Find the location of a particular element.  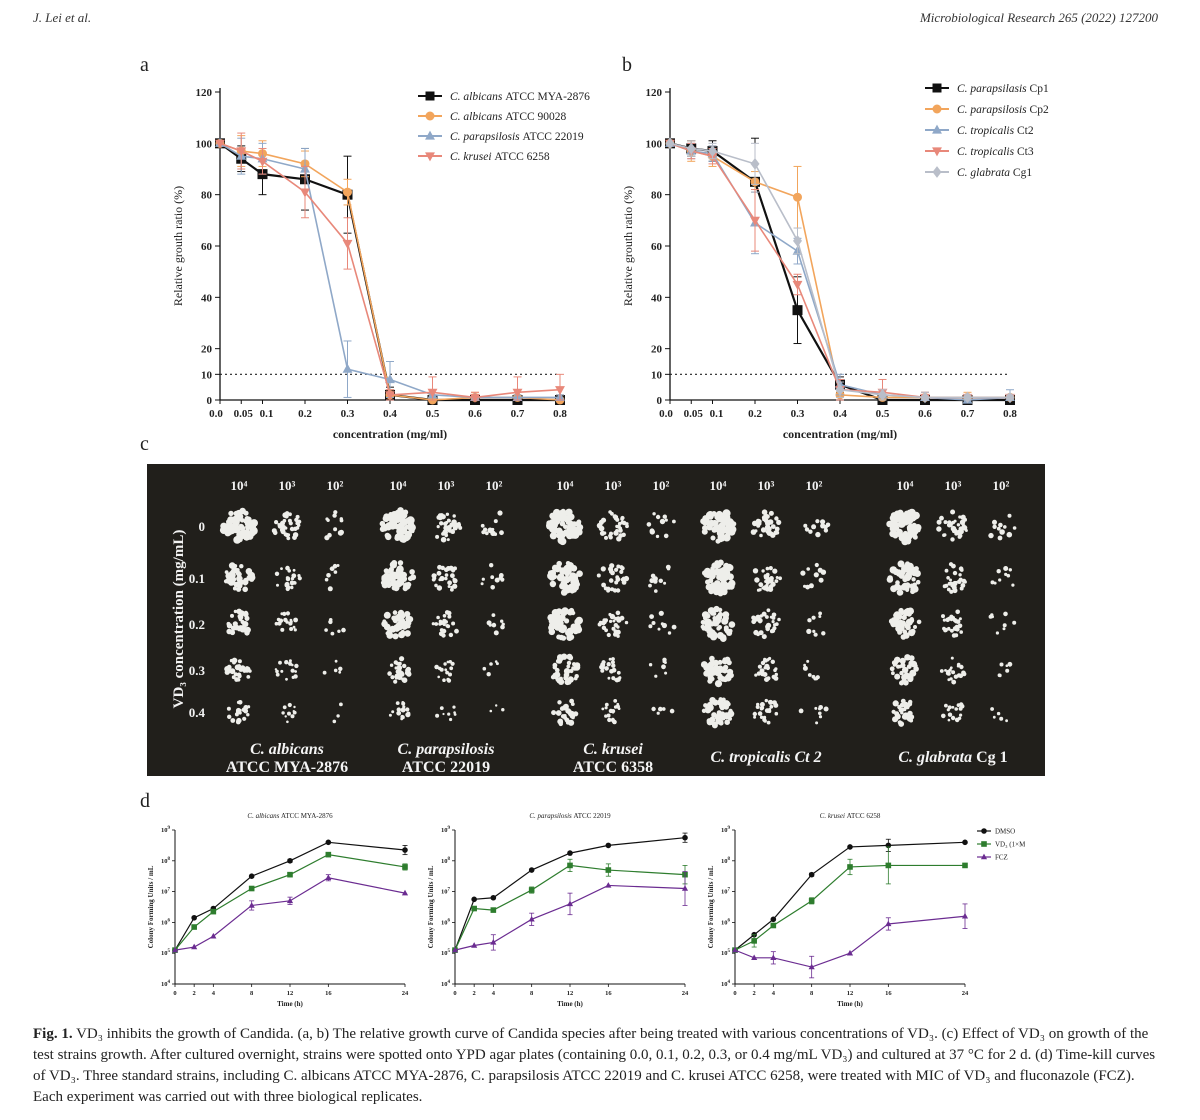

x-tick-label: 0.6 is located at coordinates (925, 414).